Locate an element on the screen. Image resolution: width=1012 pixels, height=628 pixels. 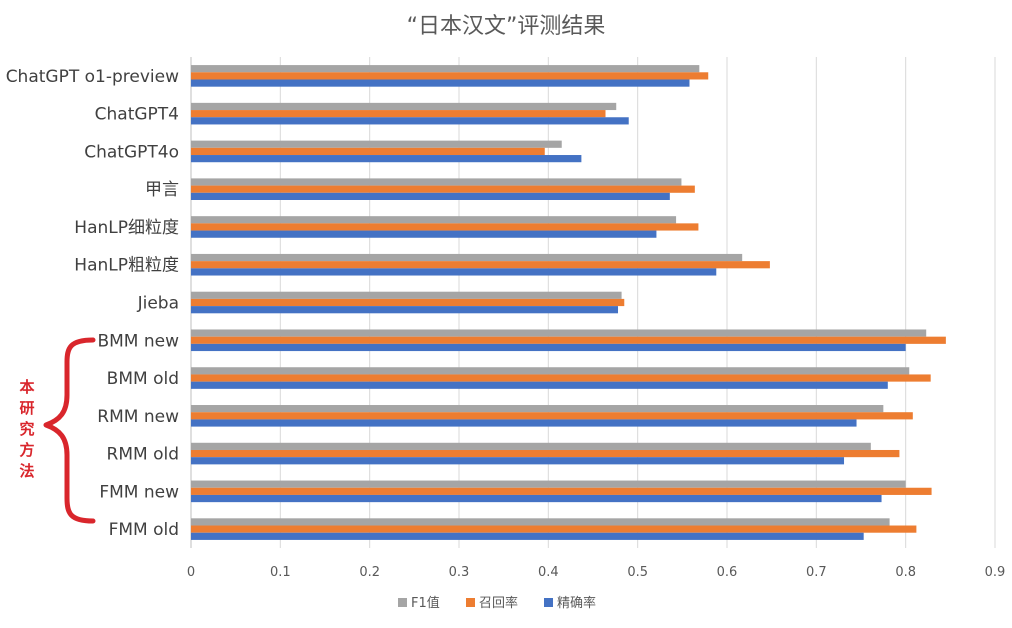
annotation-char: 法 is located at coordinates (26, 471).